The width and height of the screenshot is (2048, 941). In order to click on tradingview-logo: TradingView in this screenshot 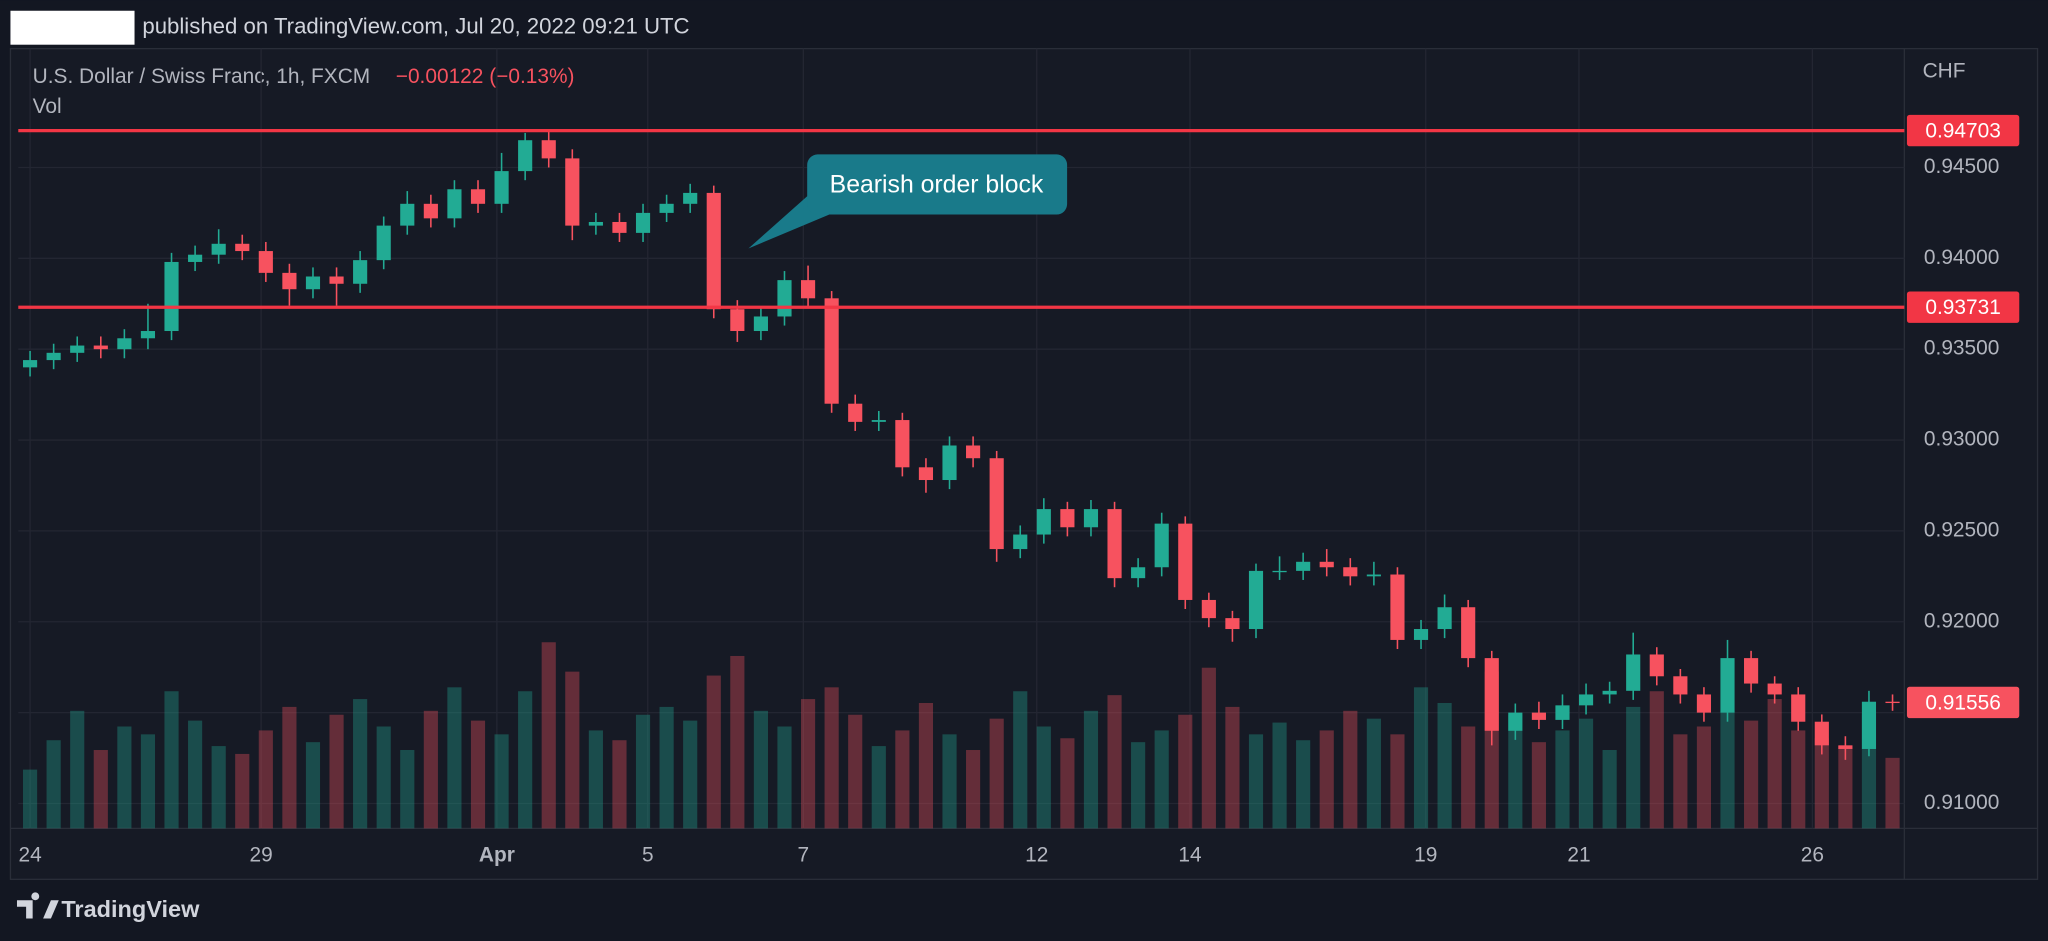, I will do `click(108, 907)`.